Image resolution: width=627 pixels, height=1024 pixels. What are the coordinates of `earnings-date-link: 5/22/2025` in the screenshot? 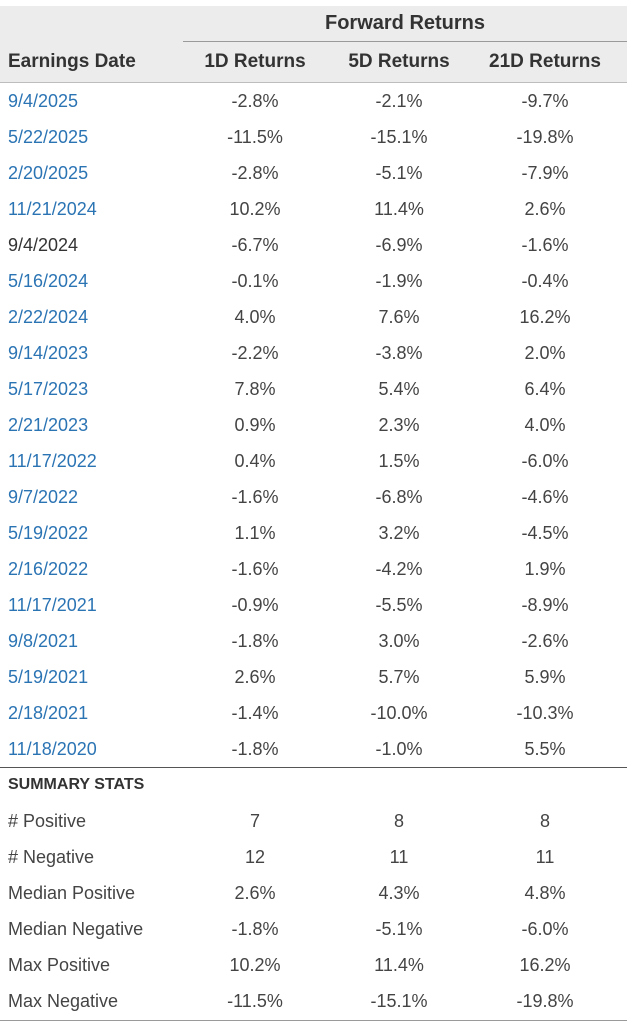 It's located at (48, 137).